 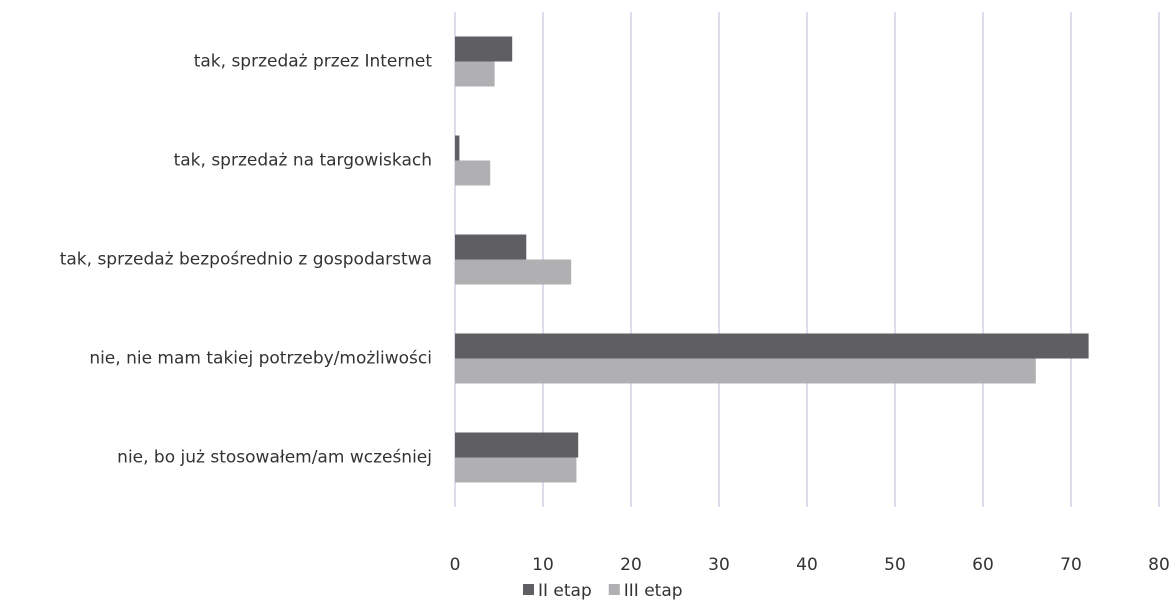 What do you see at coordinates (565, 591) in the screenshot?
I see `legend-label: II etap` at bounding box center [565, 591].